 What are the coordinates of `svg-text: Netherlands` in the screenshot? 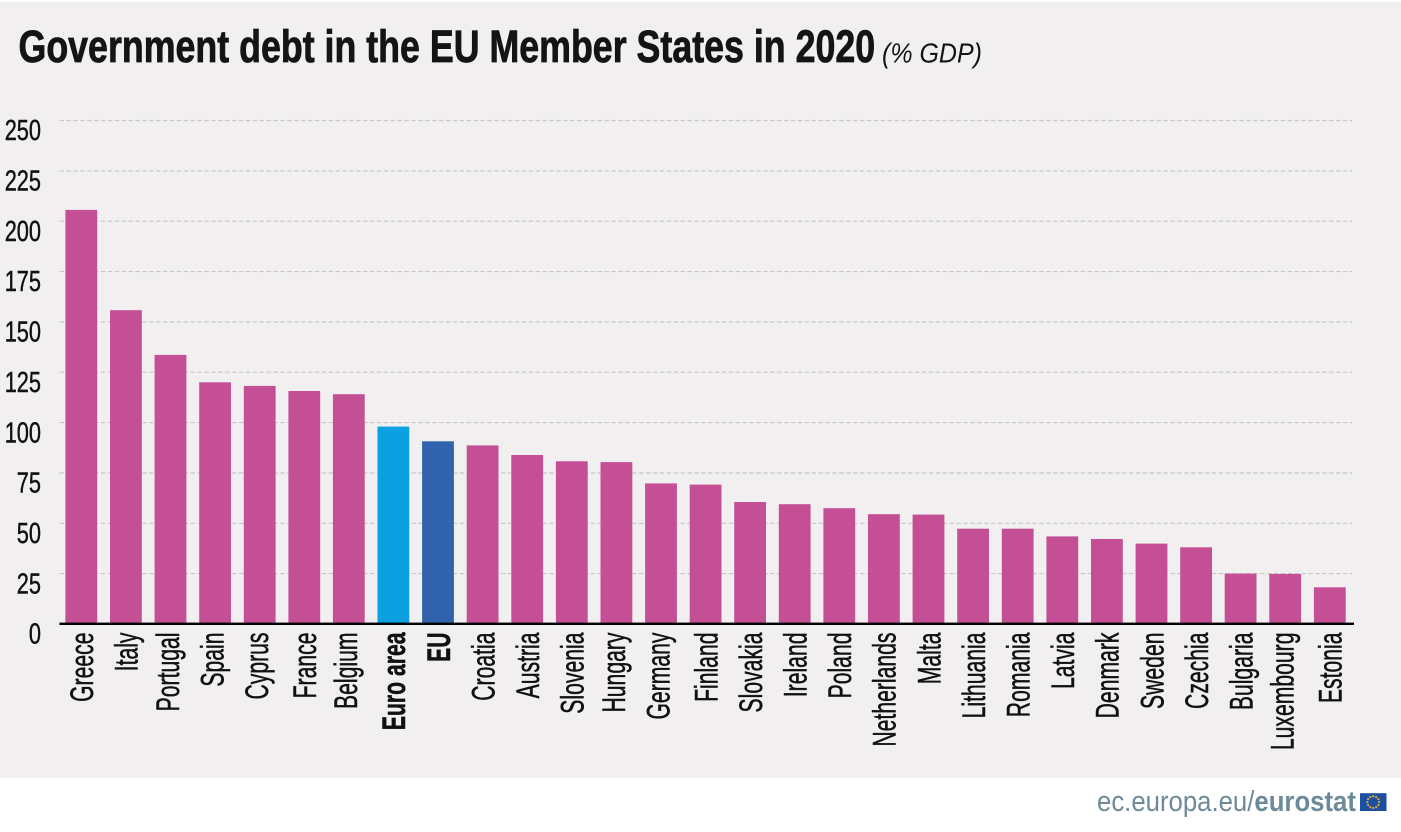 It's located at (884, 690).